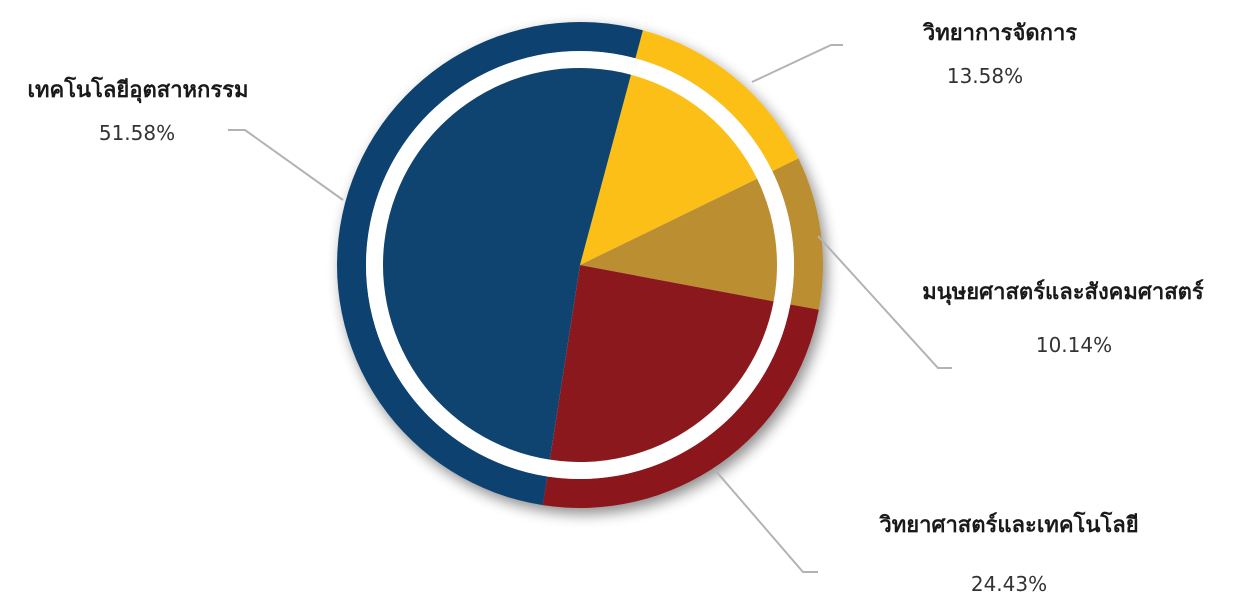 Image resolution: width=1235 pixels, height=598 pixels. I want to click on slice-4-name: เทคโนโลยีอุตสาหกรรม, so click(137, 90).